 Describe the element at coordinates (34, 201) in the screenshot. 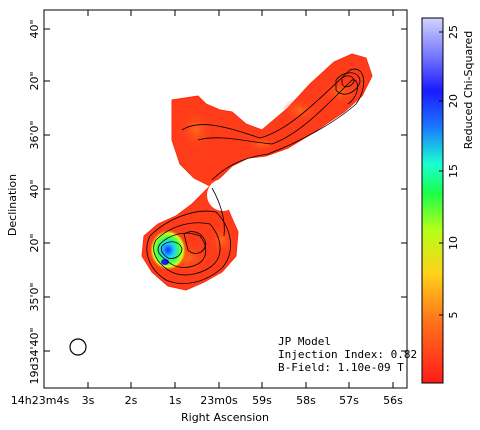

I see `y-tick-labels: 40" 20" 36'0" 40" 20" 35'0" 19d34'40"` at that location.